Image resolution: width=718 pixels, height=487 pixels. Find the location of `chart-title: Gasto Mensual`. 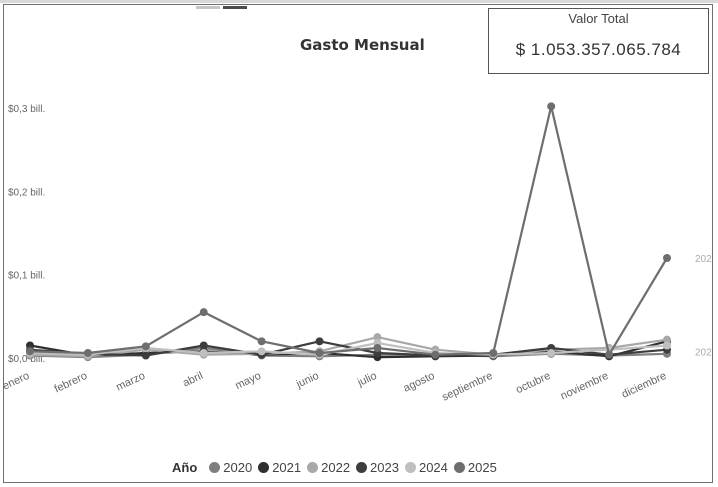

chart-title: Gasto Mensual is located at coordinates (362, 45).